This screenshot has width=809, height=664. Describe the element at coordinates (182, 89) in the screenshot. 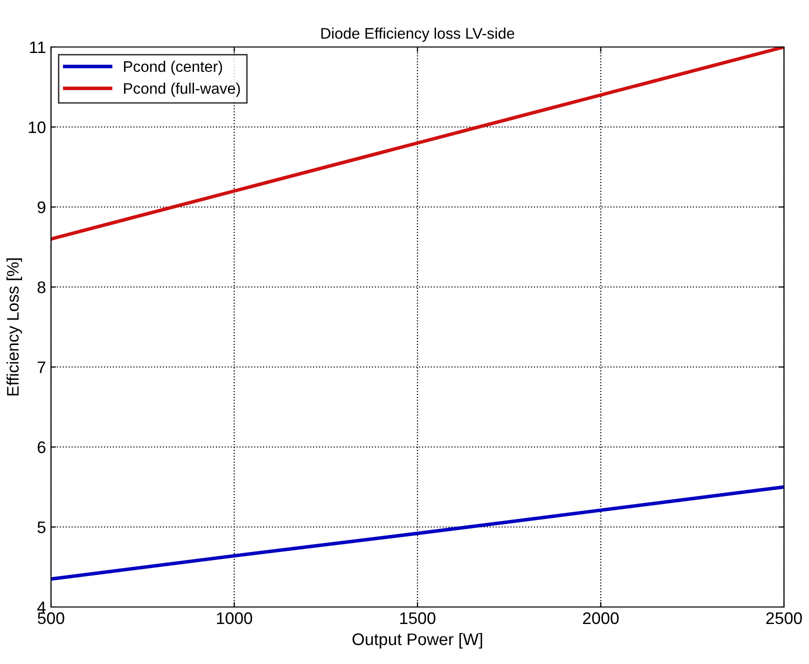

I see `legend-label: Pcond (full-wave)` at that location.